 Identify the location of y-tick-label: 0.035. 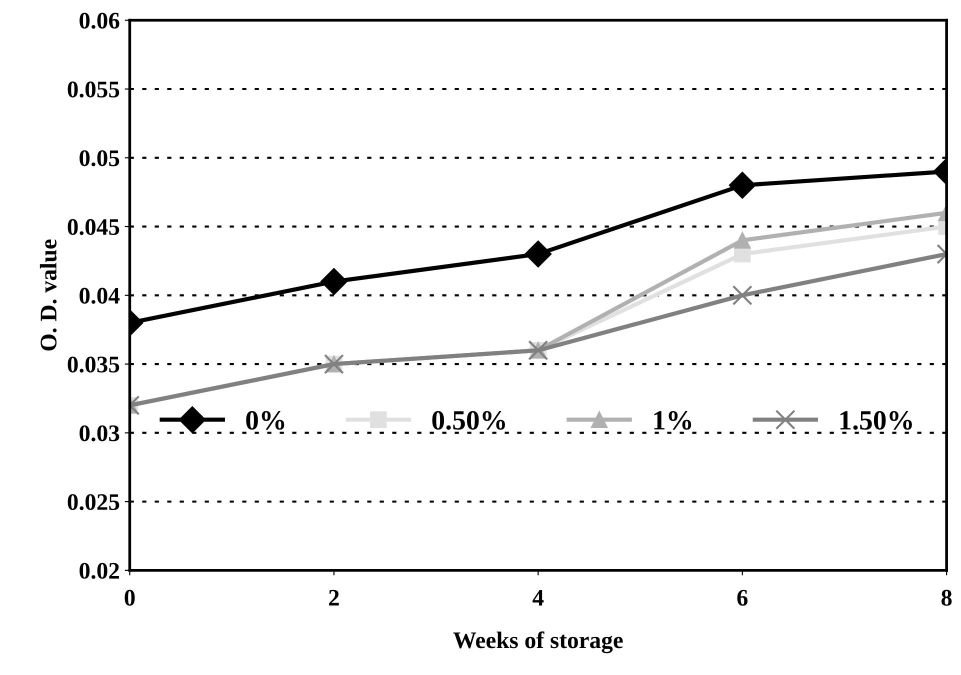
(94, 364).